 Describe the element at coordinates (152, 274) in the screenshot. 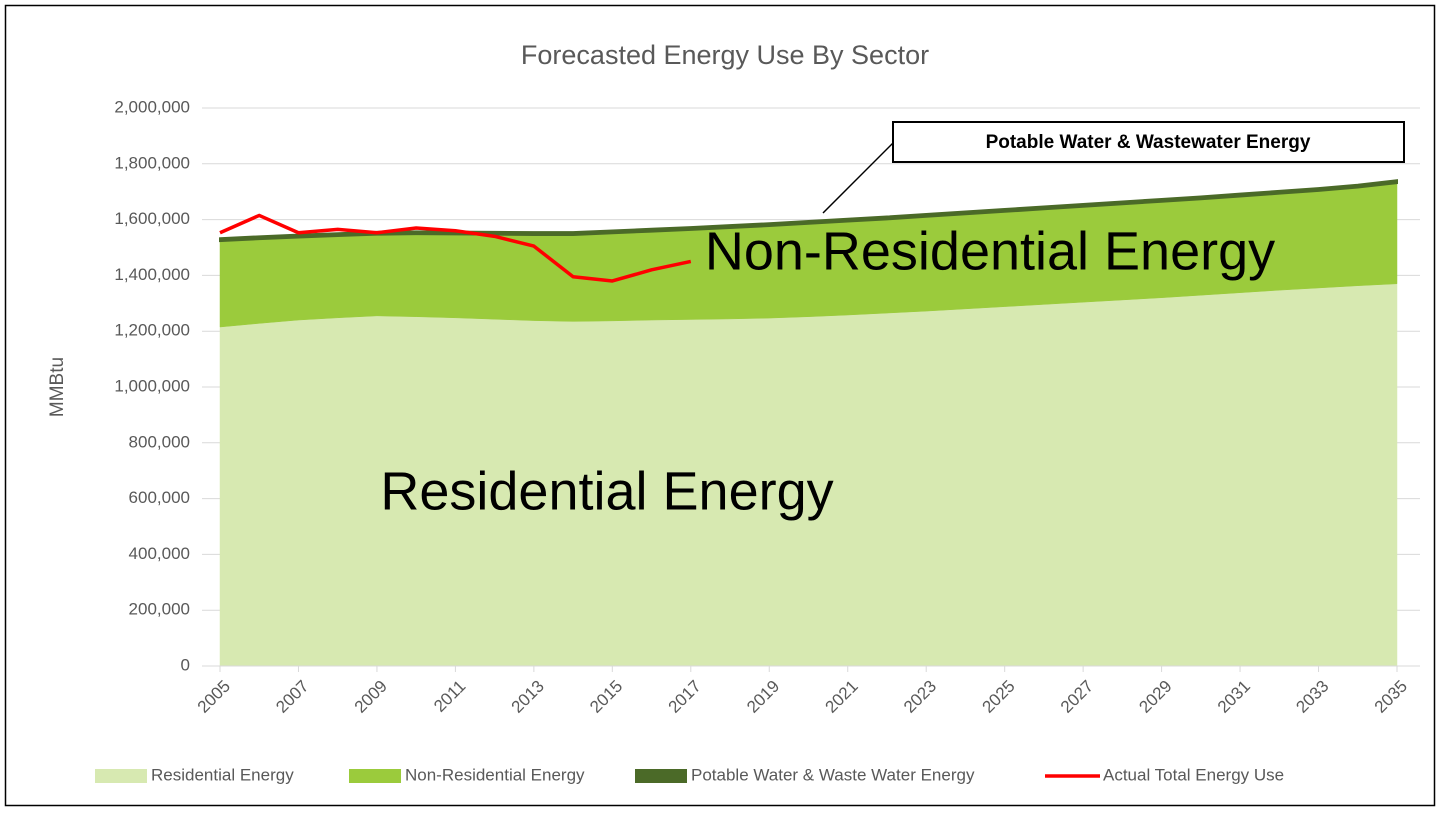

I see `y-tick-label: 1,400,000` at that location.